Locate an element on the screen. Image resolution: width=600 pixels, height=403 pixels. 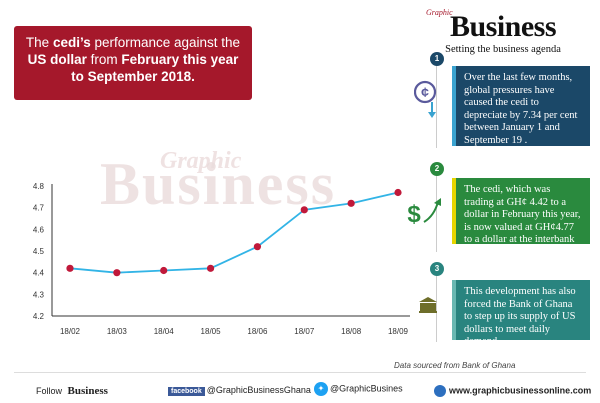
watermark: Business is located at coordinates (218, 184).